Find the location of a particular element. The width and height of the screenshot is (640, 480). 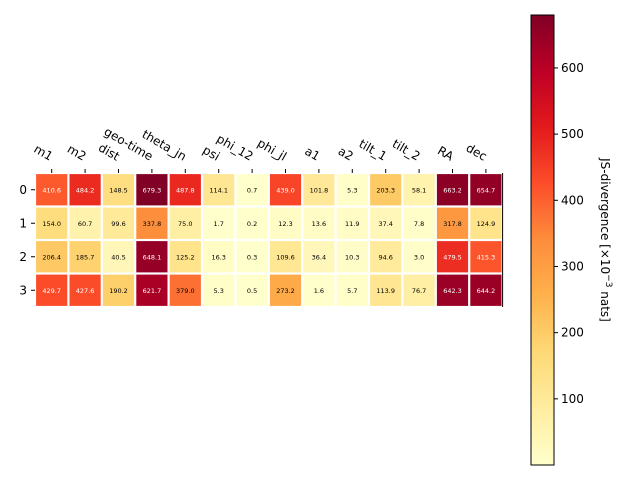

column-label: m2 is located at coordinates (77, 153).